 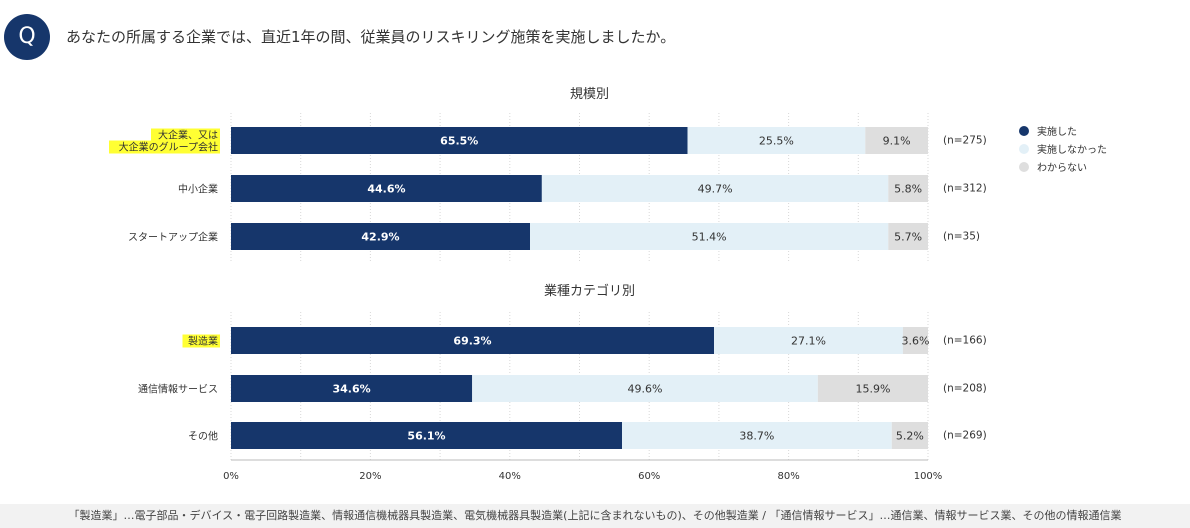 I want to click on group-title: 規模別, so click(x=589, y=94).